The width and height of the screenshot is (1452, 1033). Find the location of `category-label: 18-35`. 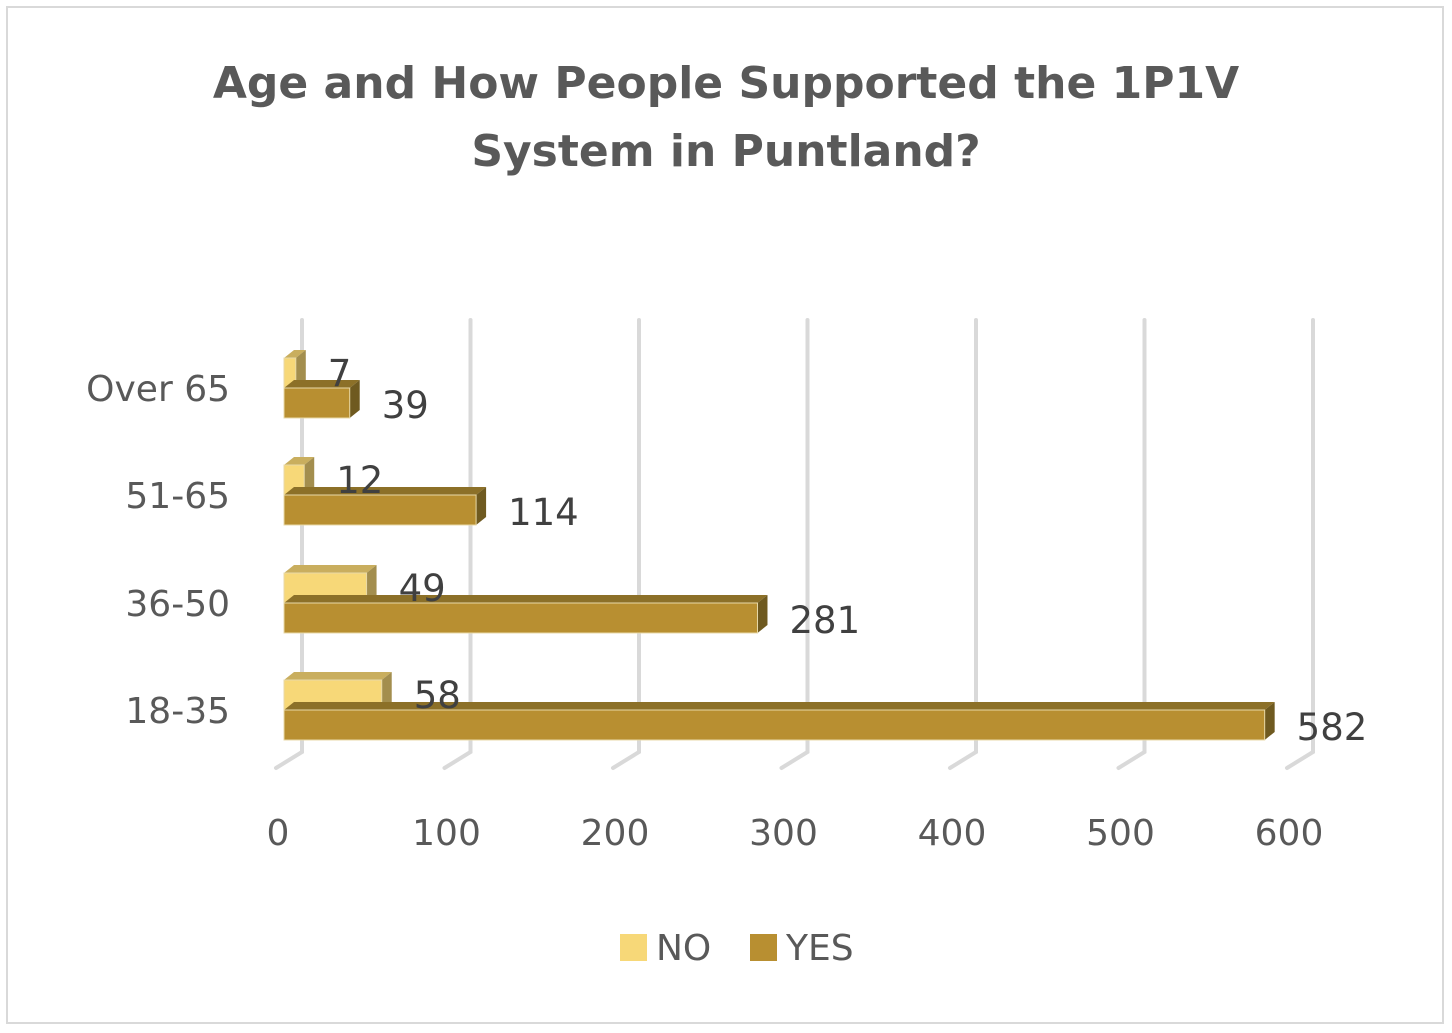

category-label: 18-35 is located at coordinates (177, 711).